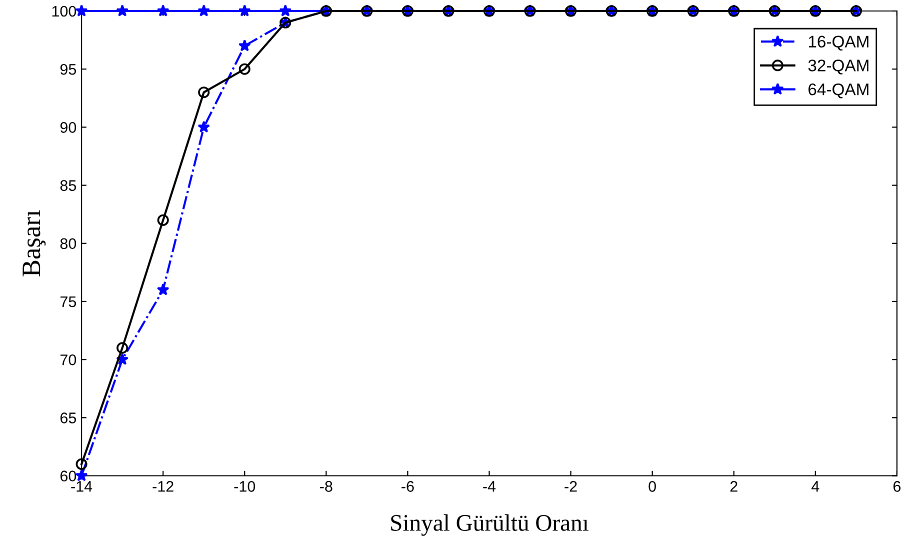 This screenshot has width=906, height=550. I want to click on y-tick-label: 85, so click(68, 185).